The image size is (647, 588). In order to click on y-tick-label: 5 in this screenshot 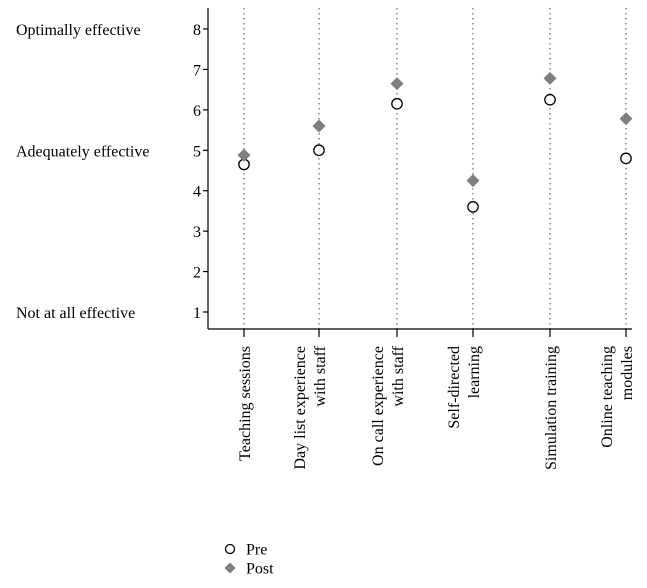, I will do `click(197, 151)`.